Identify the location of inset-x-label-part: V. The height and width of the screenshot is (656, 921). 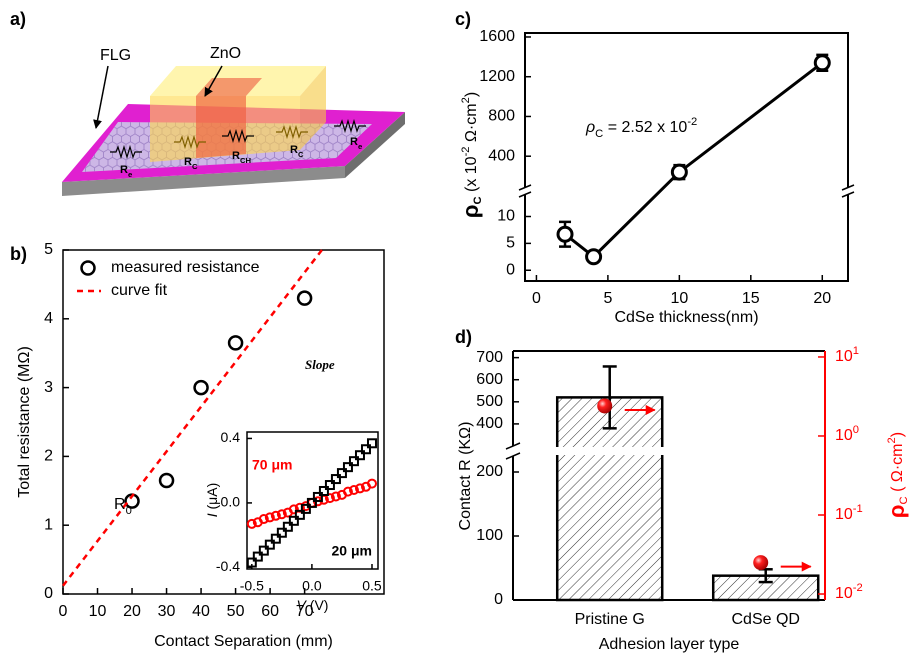
(302, 605).